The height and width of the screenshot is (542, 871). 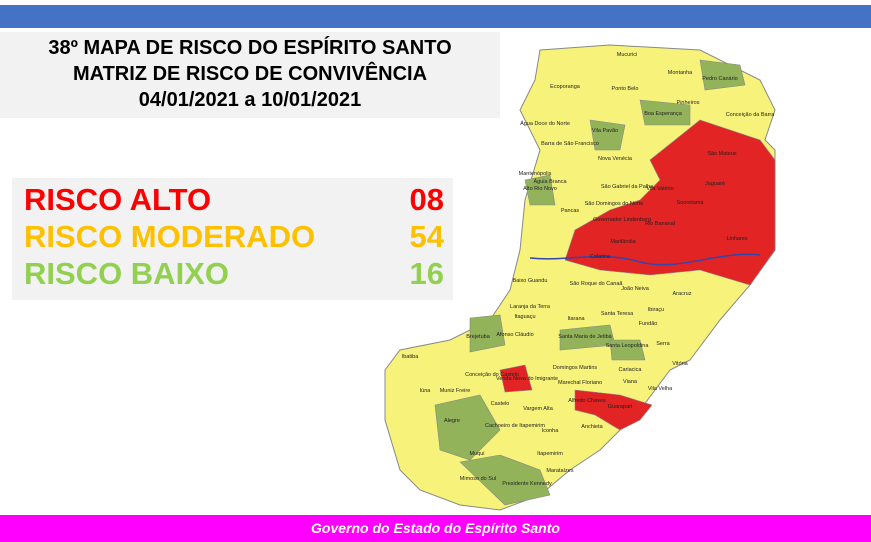 I want to click on municipality-label: João Neiva, so click(x=635, y=289).